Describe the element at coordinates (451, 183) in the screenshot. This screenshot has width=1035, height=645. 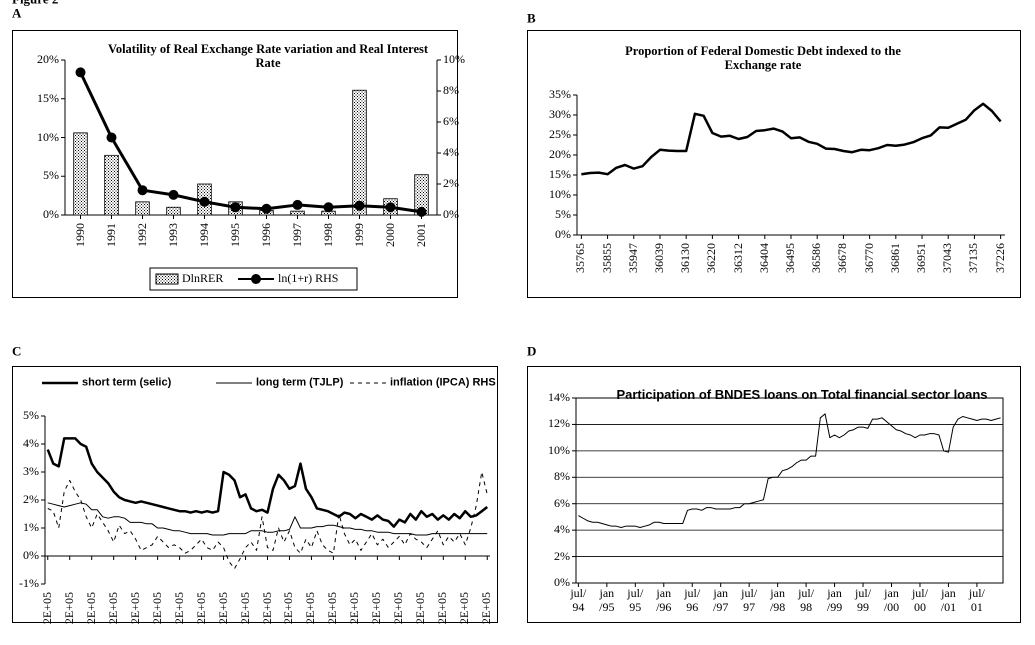
I see `y2-tick-label: 2%` at that location.